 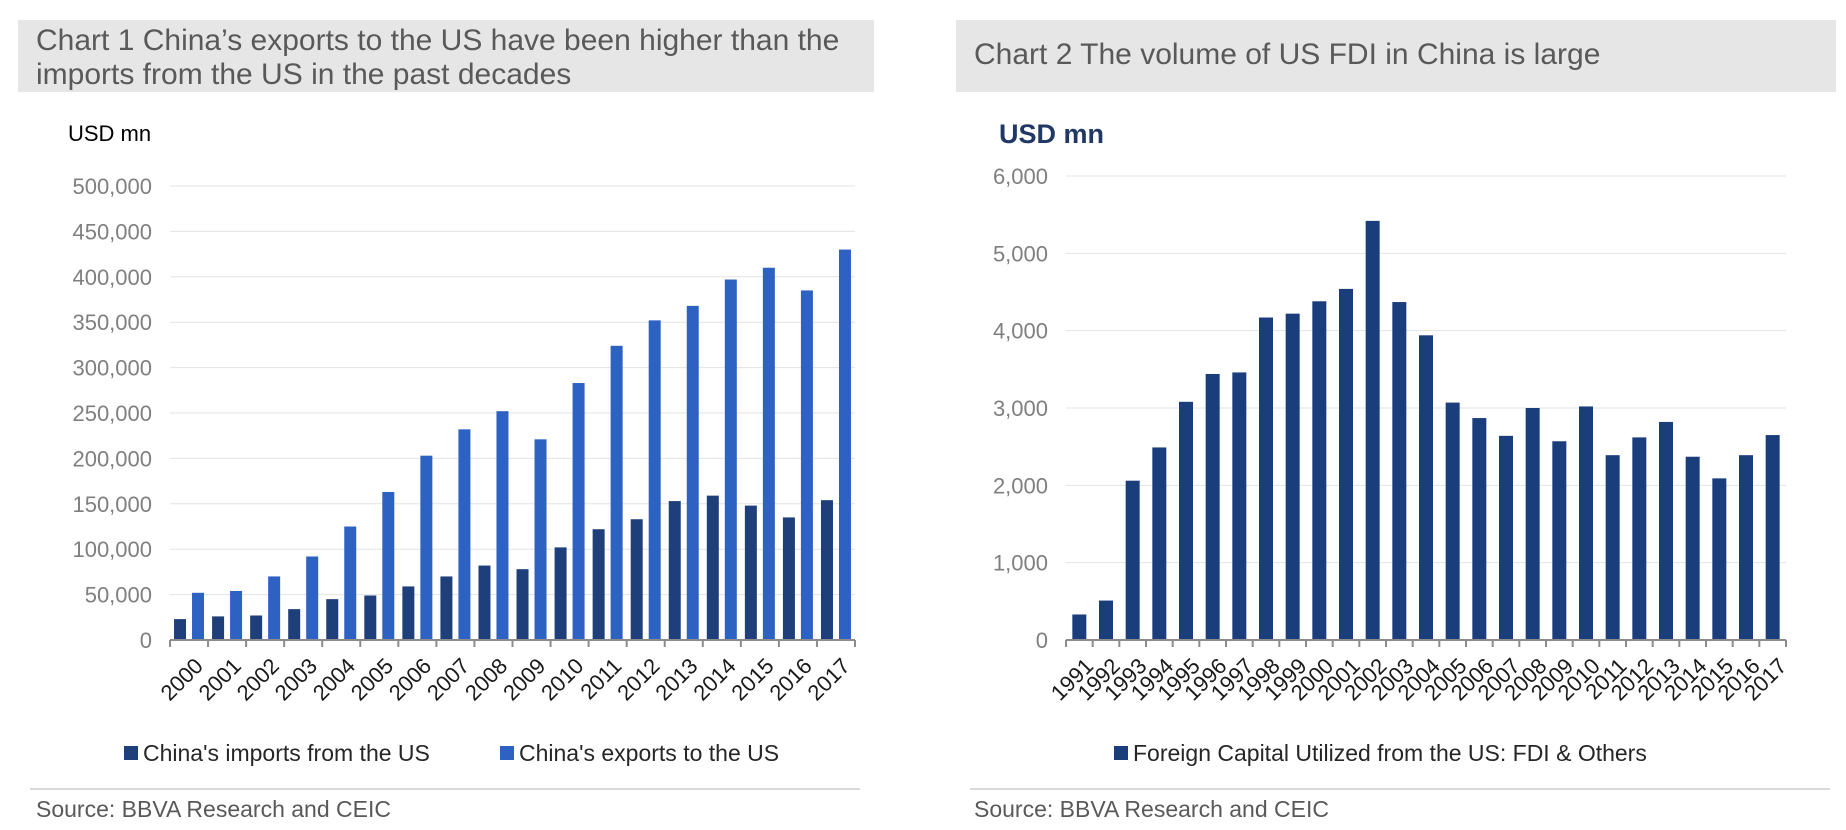 I want to click on bar-2012-b, so click(x=654, y=480).